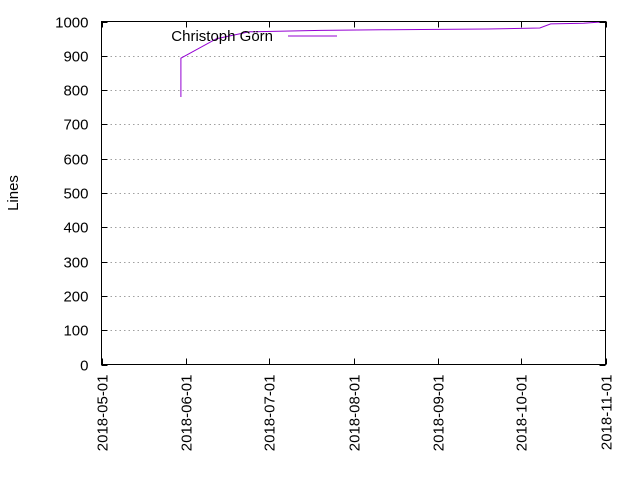 This screenshot has width=640, height=480. Describe the element at coordinates (187, 413) in the screenshot. I see `x-tick-label: 2018-06-01` at that location.